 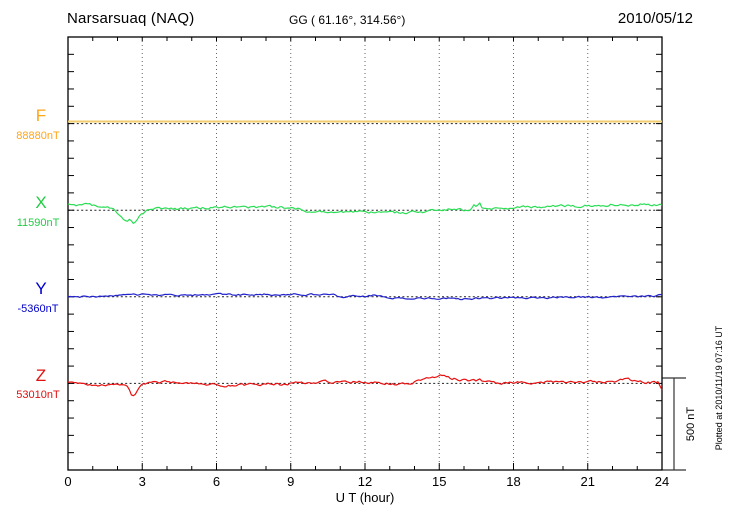 What do you see at coordinates (131, 18) in the screenshot?
I see `station-name: Narsarsuaq (NAQ)` at bounding box center [131, 18].